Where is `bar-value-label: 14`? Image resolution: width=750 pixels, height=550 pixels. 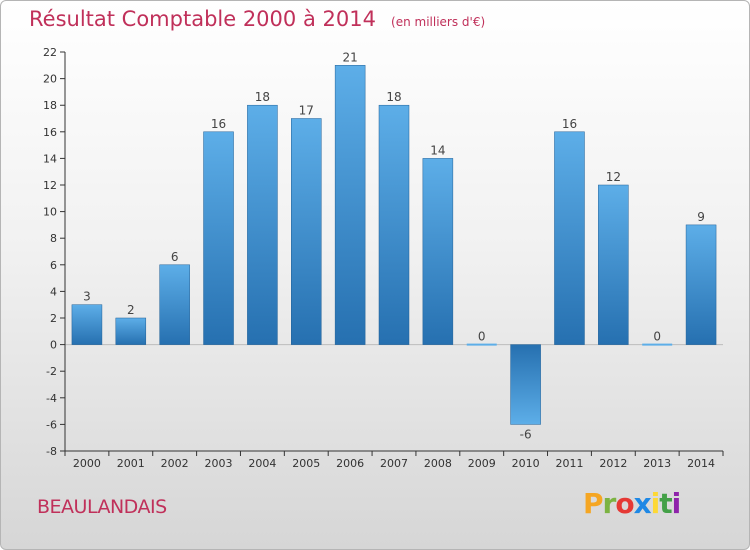
bar-value-label: 14 is located at coordinates (437, 150).